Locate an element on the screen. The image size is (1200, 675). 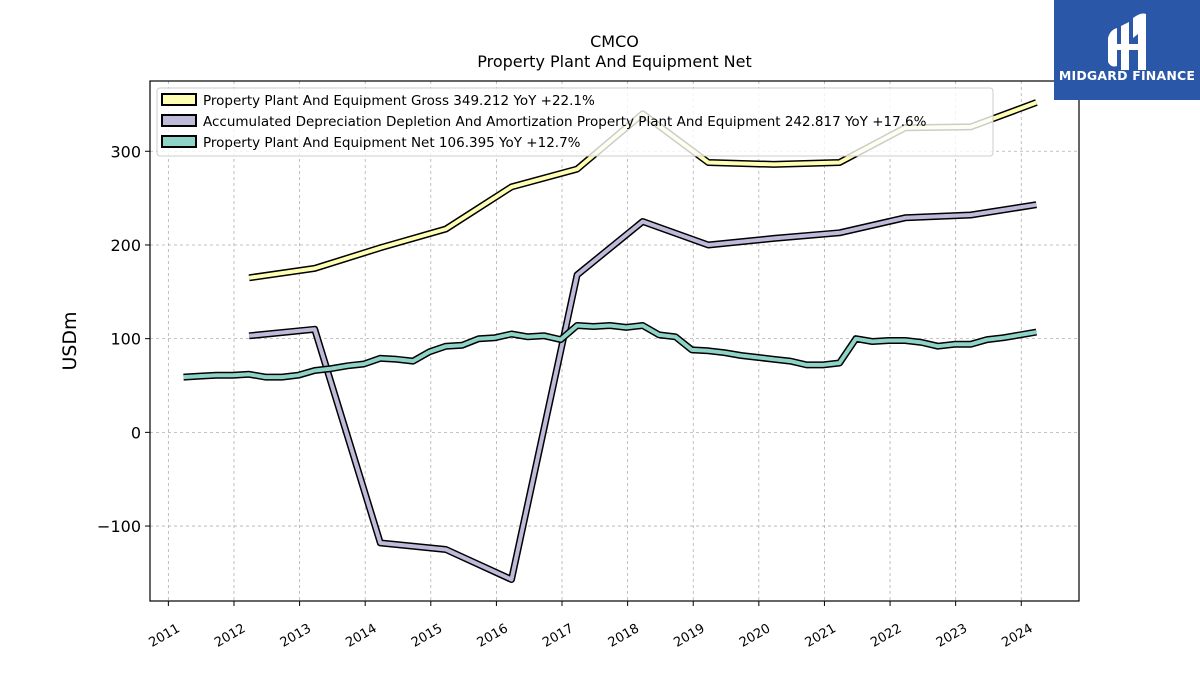
y-tick-label: 300 is located at coordinates (125, 151).